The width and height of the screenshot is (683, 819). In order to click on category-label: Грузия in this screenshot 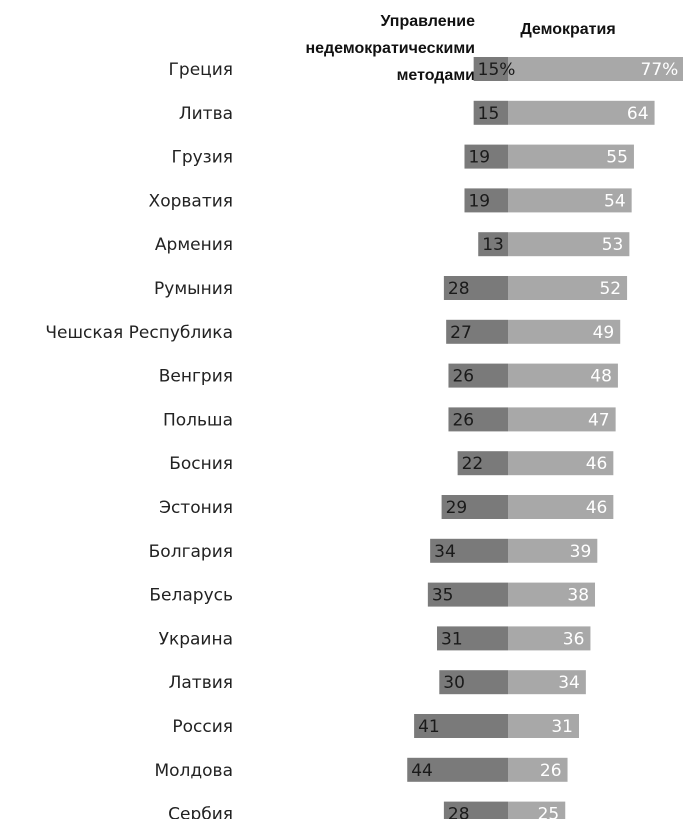, I will do `click(202, 158)`.